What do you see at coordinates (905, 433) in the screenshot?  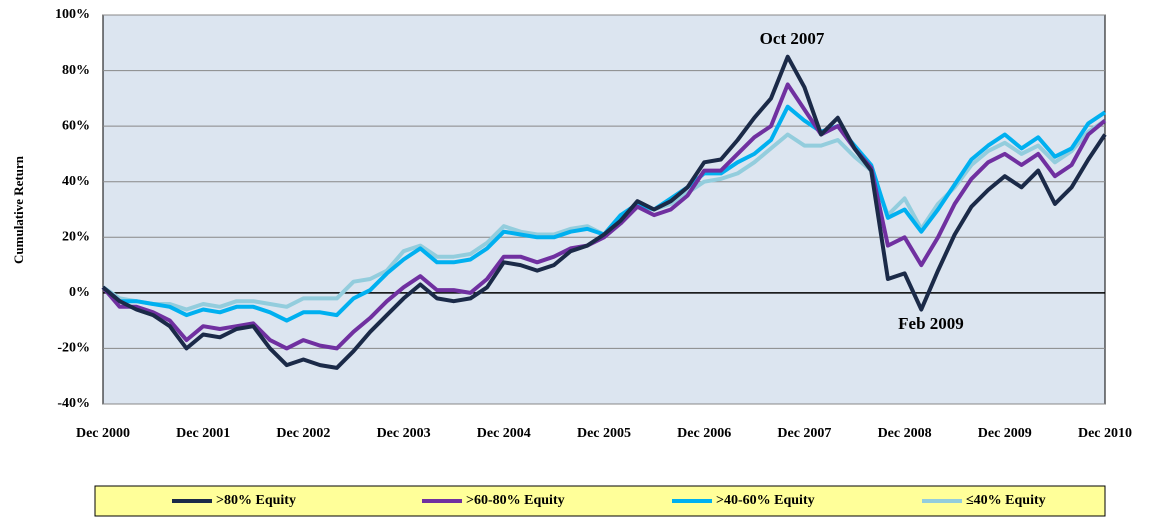 I see `x-tick-label: Dec 2008` at bounding box center [905, 433].